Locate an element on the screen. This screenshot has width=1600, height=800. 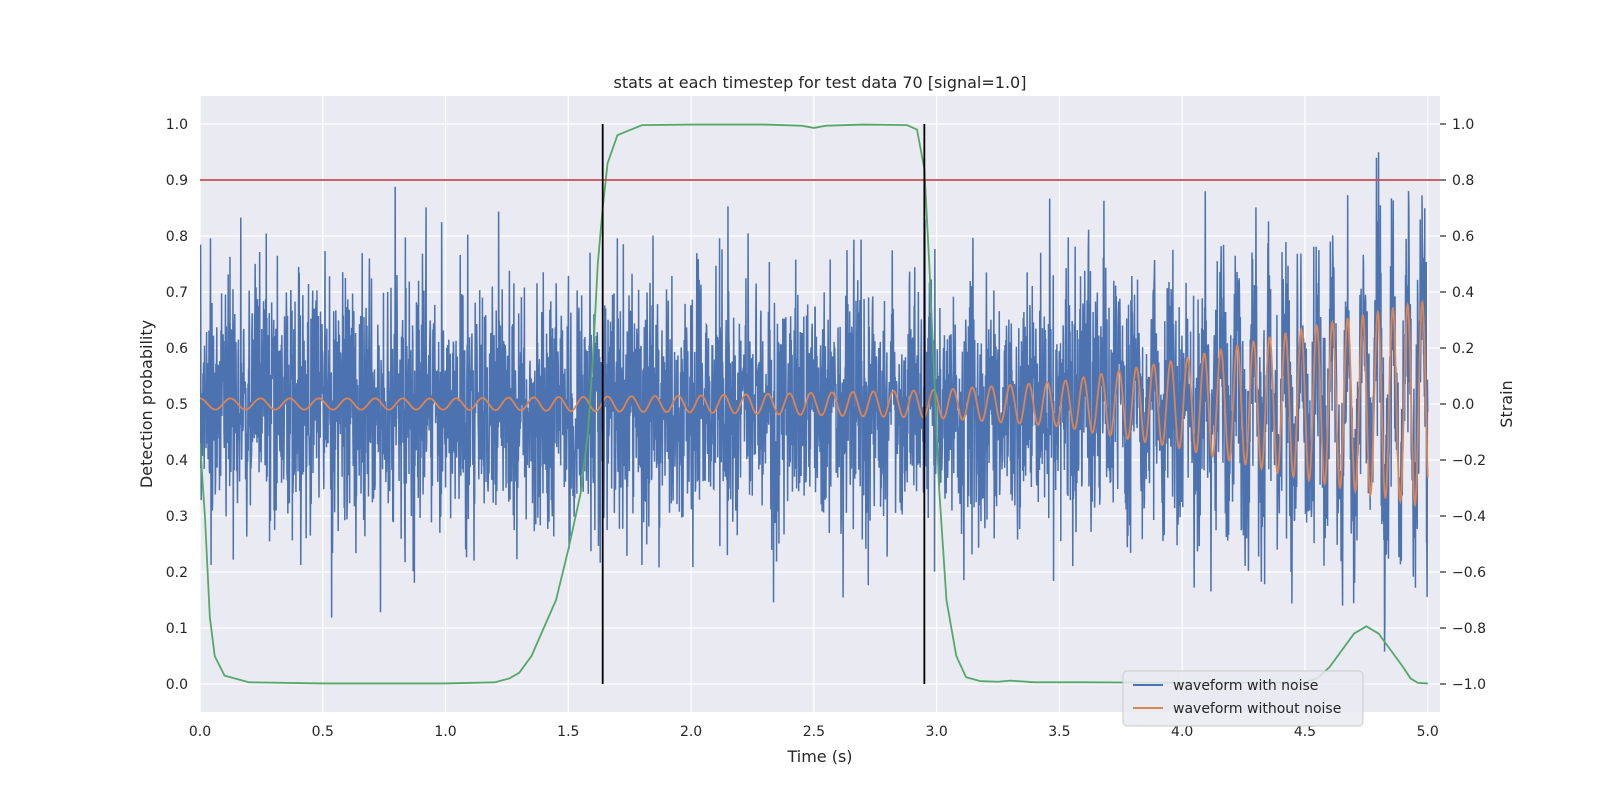
right-tick-label: 0.0 is located at coordinates (1463, 405).